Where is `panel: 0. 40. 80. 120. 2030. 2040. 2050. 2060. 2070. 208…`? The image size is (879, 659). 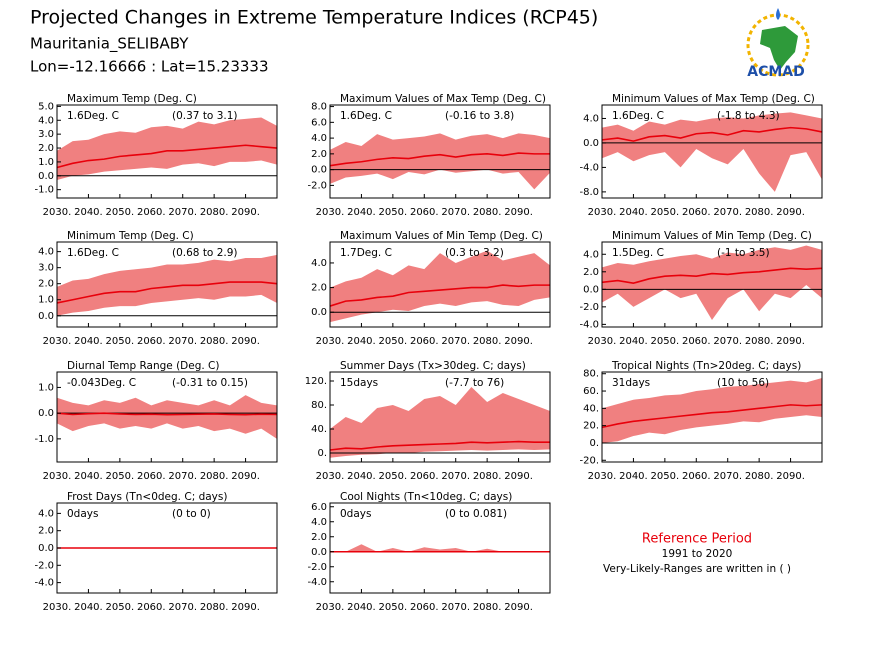 panel: 0. 40. 80. 120. 2030. 2040. 2050. 2060. 2070. 208… is located at coordinates (428, 421).